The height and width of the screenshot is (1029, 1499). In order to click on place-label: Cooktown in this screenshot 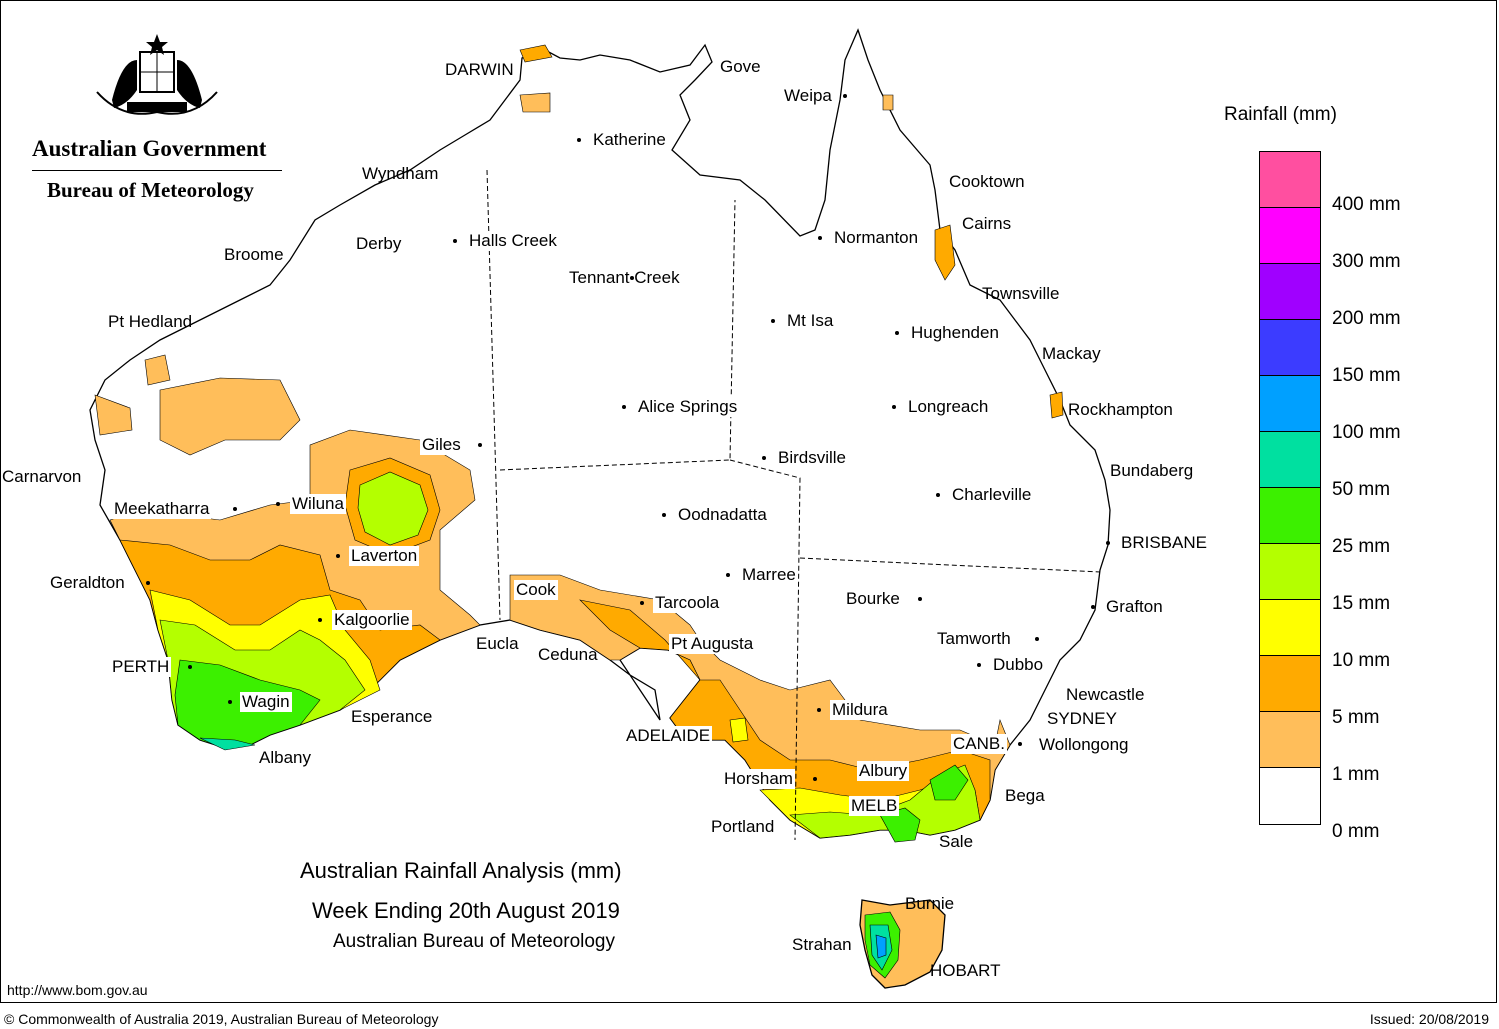, I will do `click(987, 181)`.